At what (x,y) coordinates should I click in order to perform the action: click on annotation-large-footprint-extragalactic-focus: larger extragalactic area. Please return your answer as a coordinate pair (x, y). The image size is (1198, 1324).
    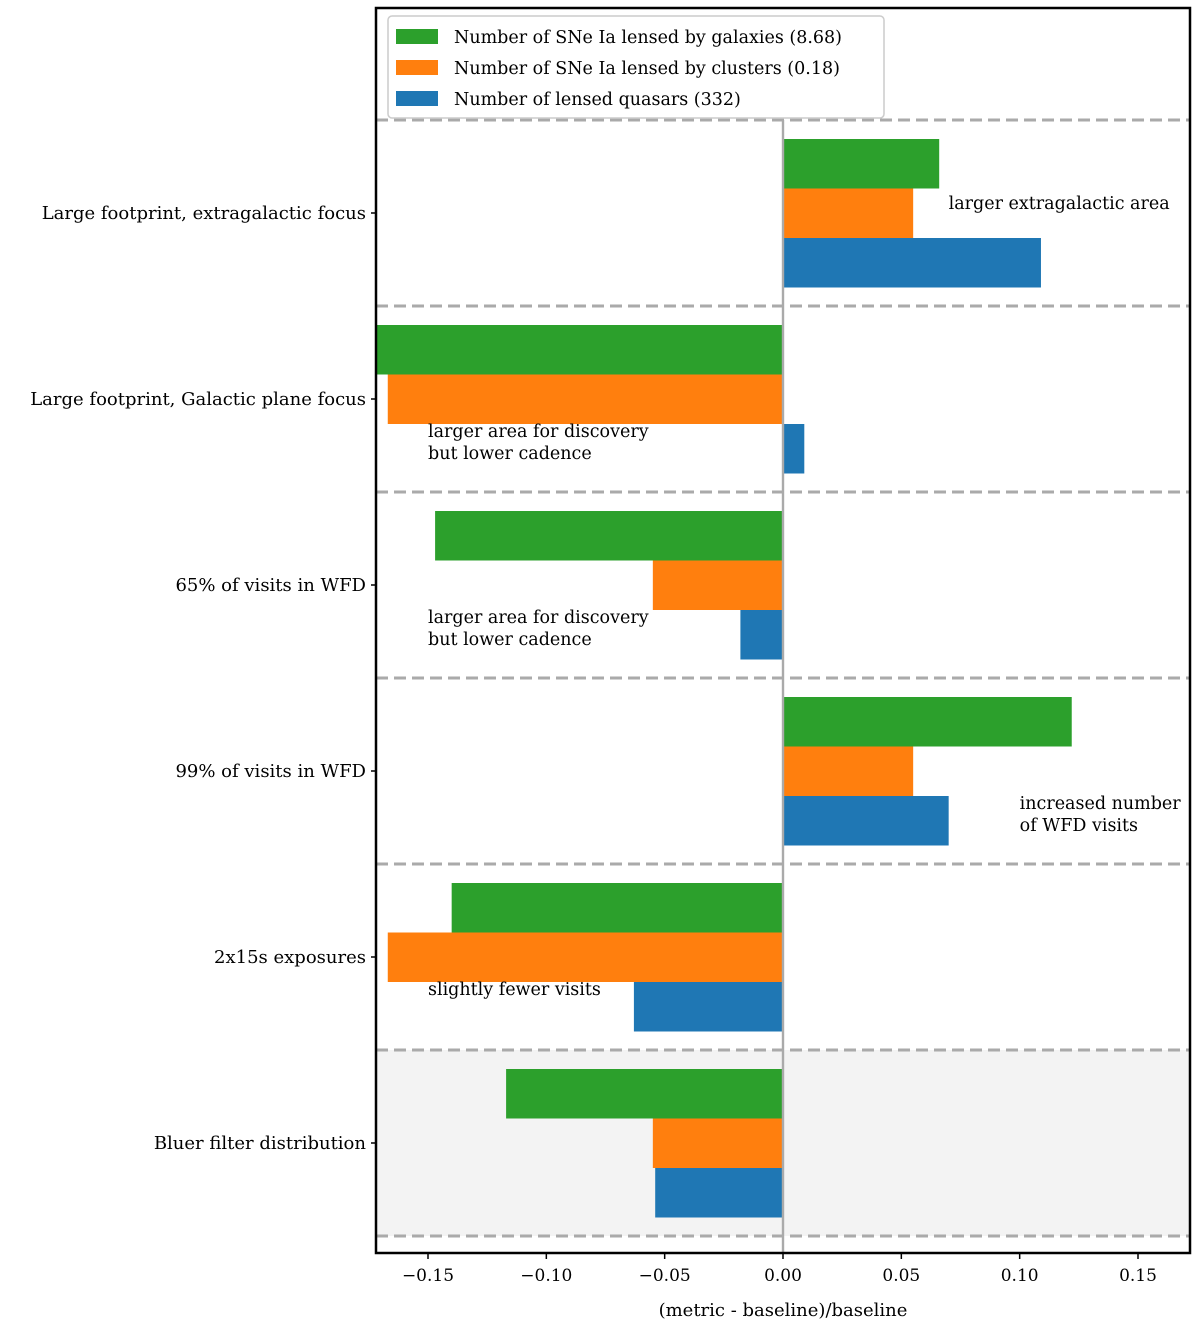
    Looking at the image, I should click on (1059, 204).